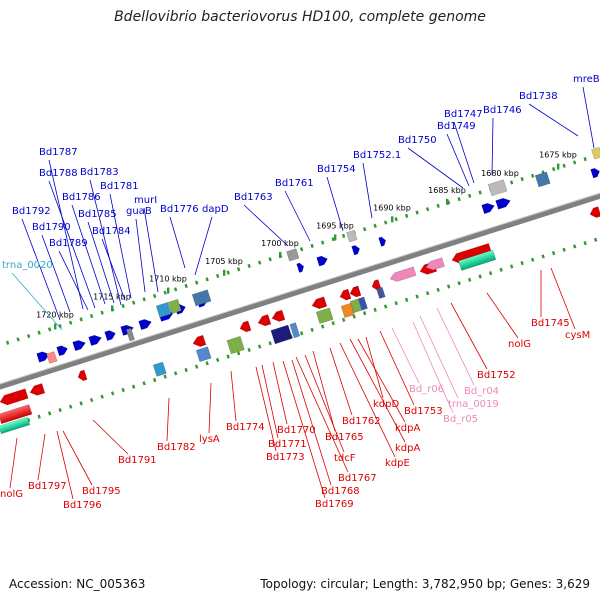 This screenshot has width=600, height=600. Describe the element at coordinates (15, 425) in the screenshot. I see `rna-track-wide` at that location.